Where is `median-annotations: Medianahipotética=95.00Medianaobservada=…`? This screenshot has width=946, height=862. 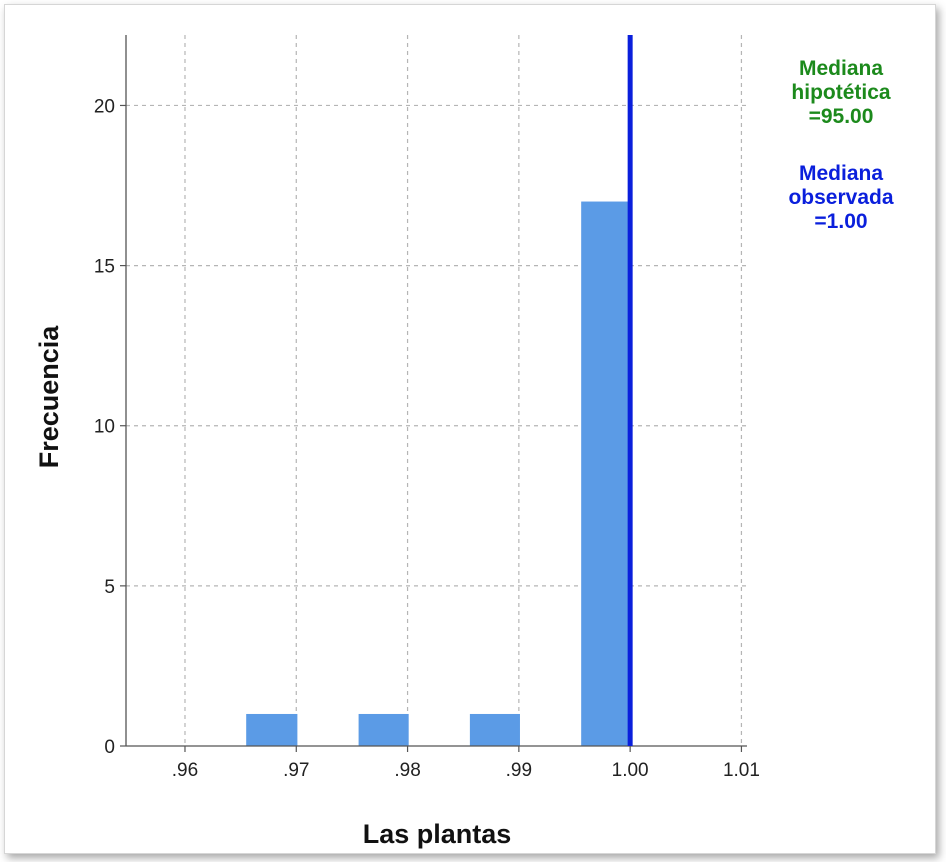 median-annotations: Medianahipotética=95.00Medianaobservada=… is located at coordinates (840, 145).